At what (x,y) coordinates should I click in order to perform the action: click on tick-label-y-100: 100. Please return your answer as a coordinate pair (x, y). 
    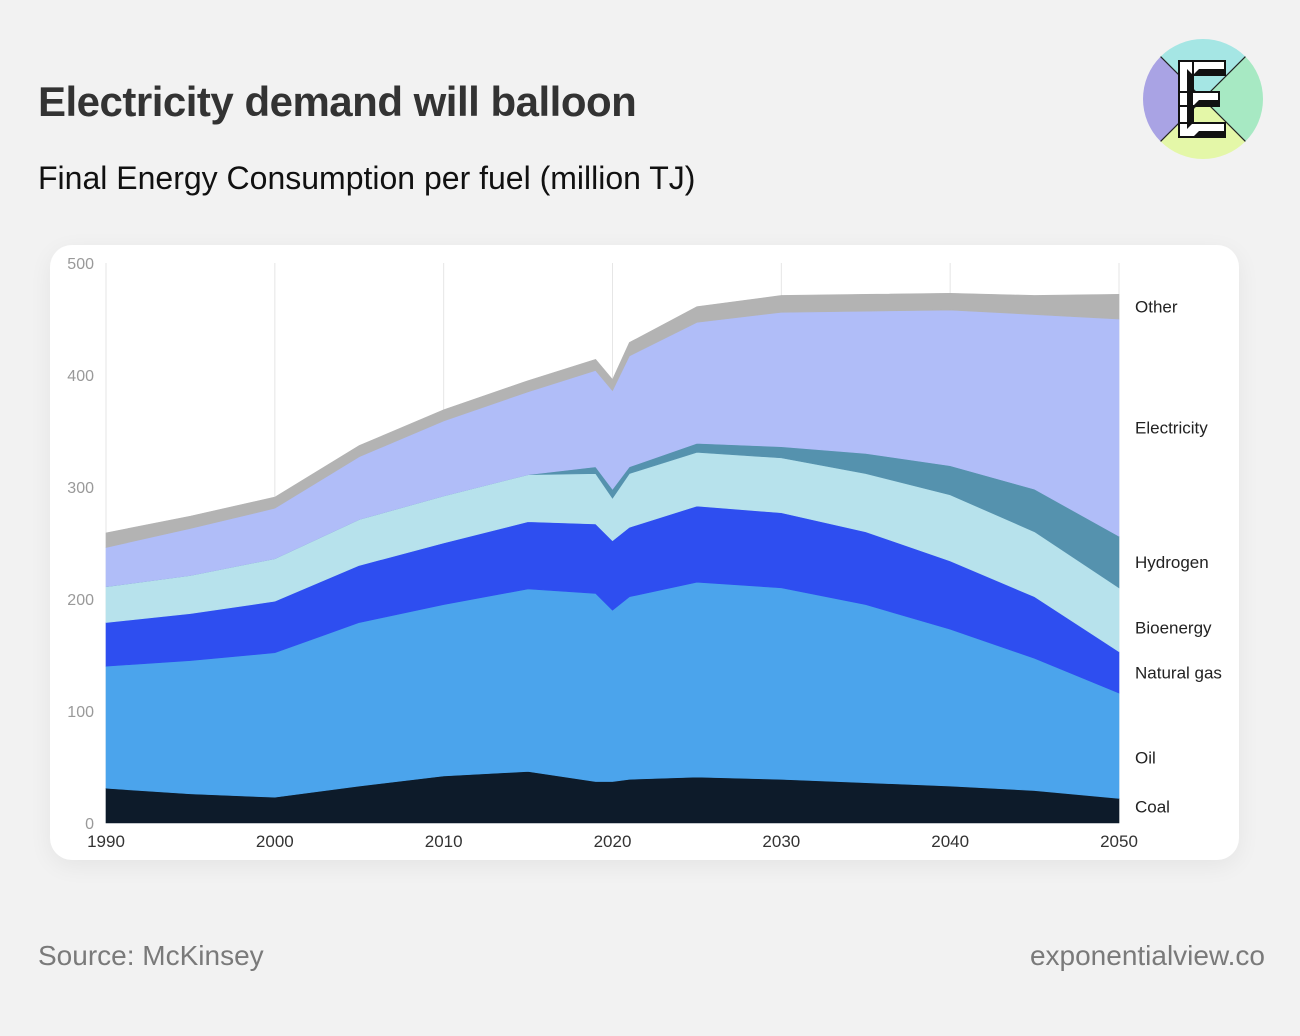
    Looking at the image, I should click on (80, 712).